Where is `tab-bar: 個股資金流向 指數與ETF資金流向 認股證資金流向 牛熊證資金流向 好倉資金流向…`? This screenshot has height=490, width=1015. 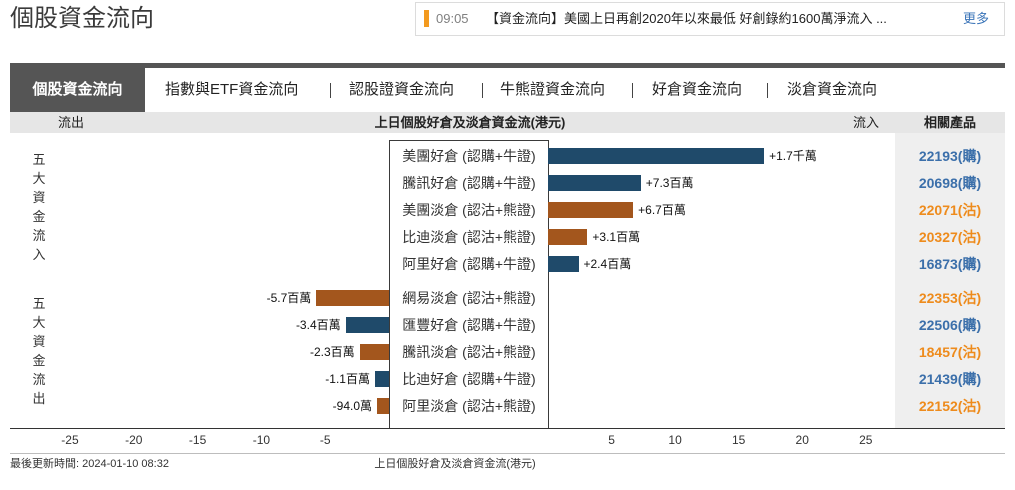 tab-bar: 個股資金流向 指數與ETF資金流向 認股證資金流向 牛熊證資金流向 好倉資金流向… is located at coordinates (507, 90).